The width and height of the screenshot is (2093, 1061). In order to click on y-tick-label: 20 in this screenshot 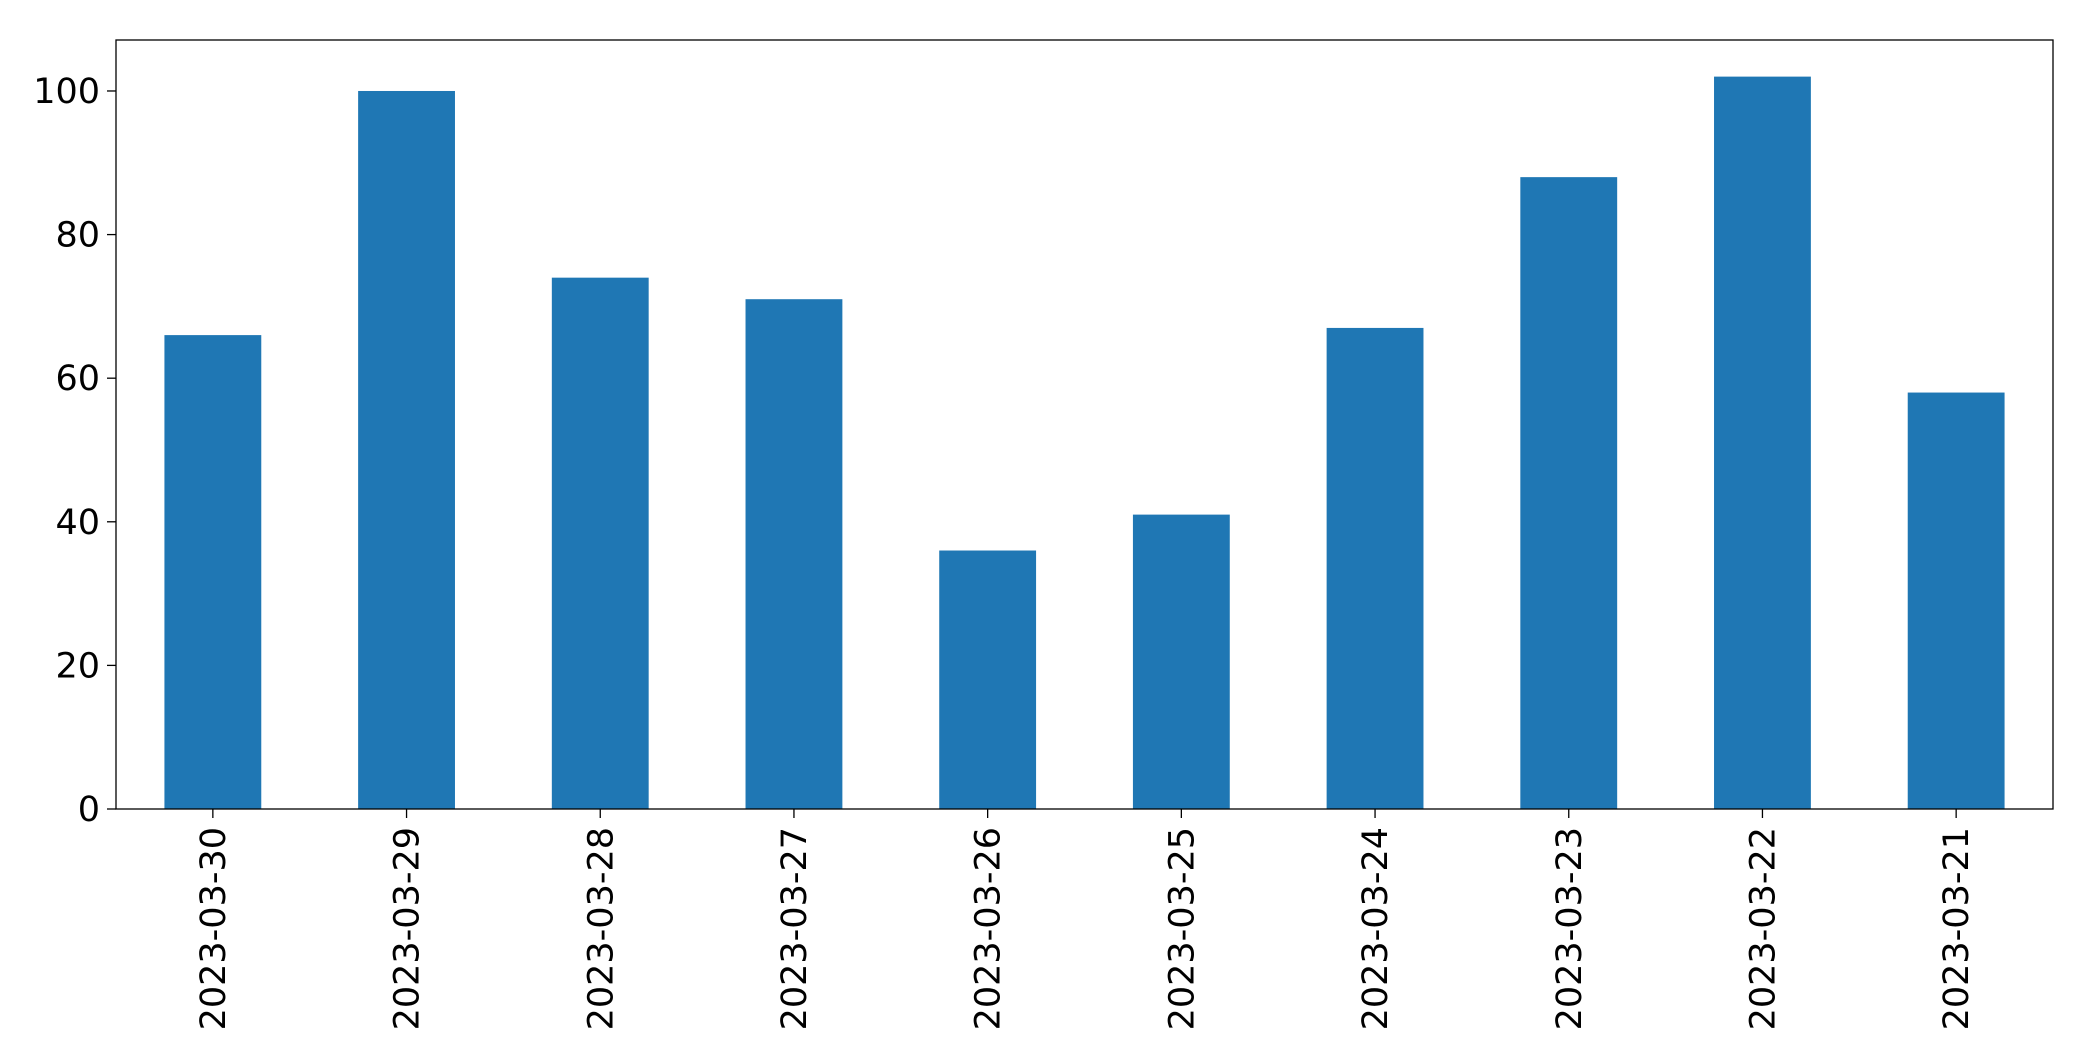, I will do `click(77, 666)`.